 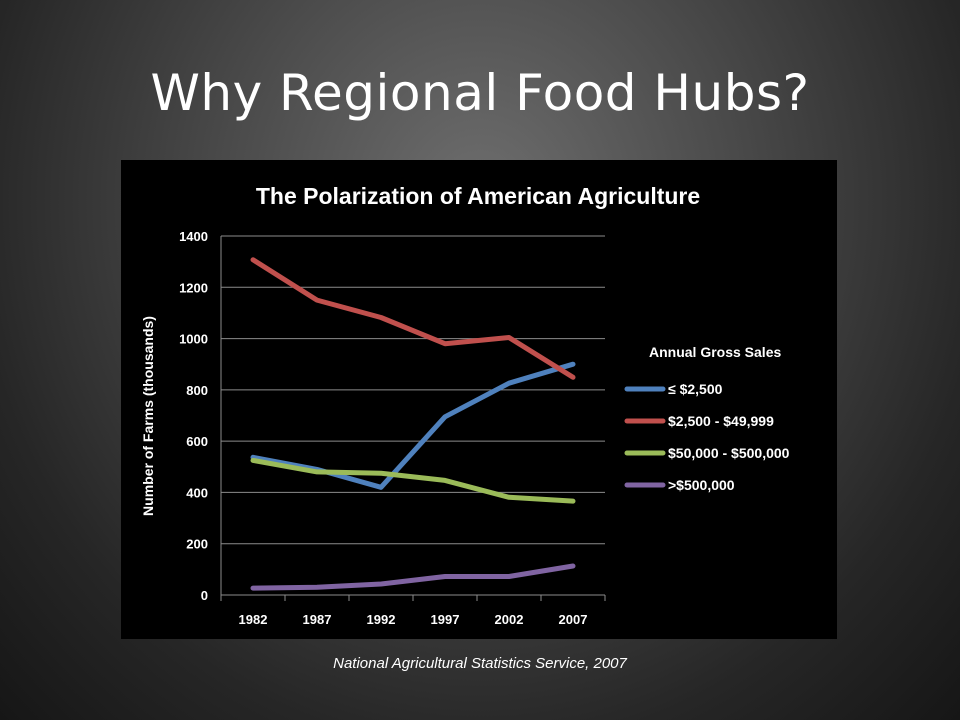 What do you see at coordinates (193, 287) in the screenshot?
I see `y-tick-label: 1200` at bounding box center [193, 287].